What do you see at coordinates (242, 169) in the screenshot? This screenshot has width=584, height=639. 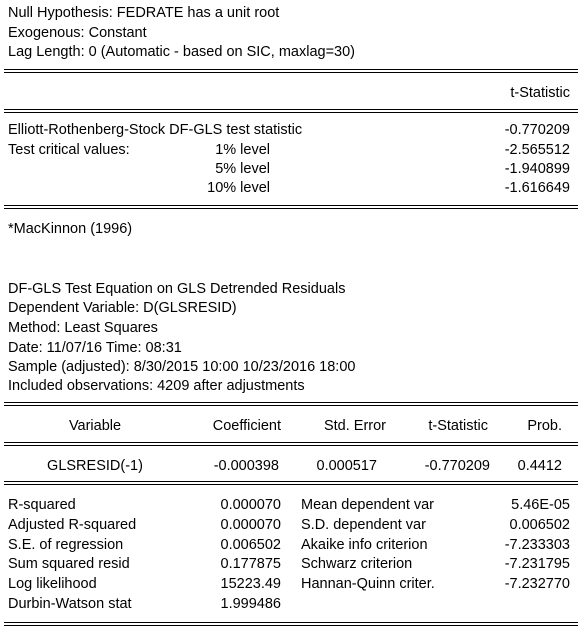 I see `level-label: 5% level` at bounding box center [242, 169].